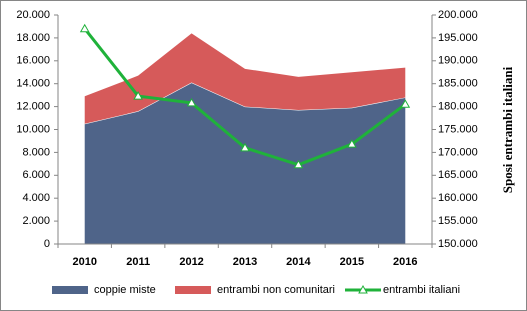  I want to click on y2-tick-label: 180.000, so click(458, 107).